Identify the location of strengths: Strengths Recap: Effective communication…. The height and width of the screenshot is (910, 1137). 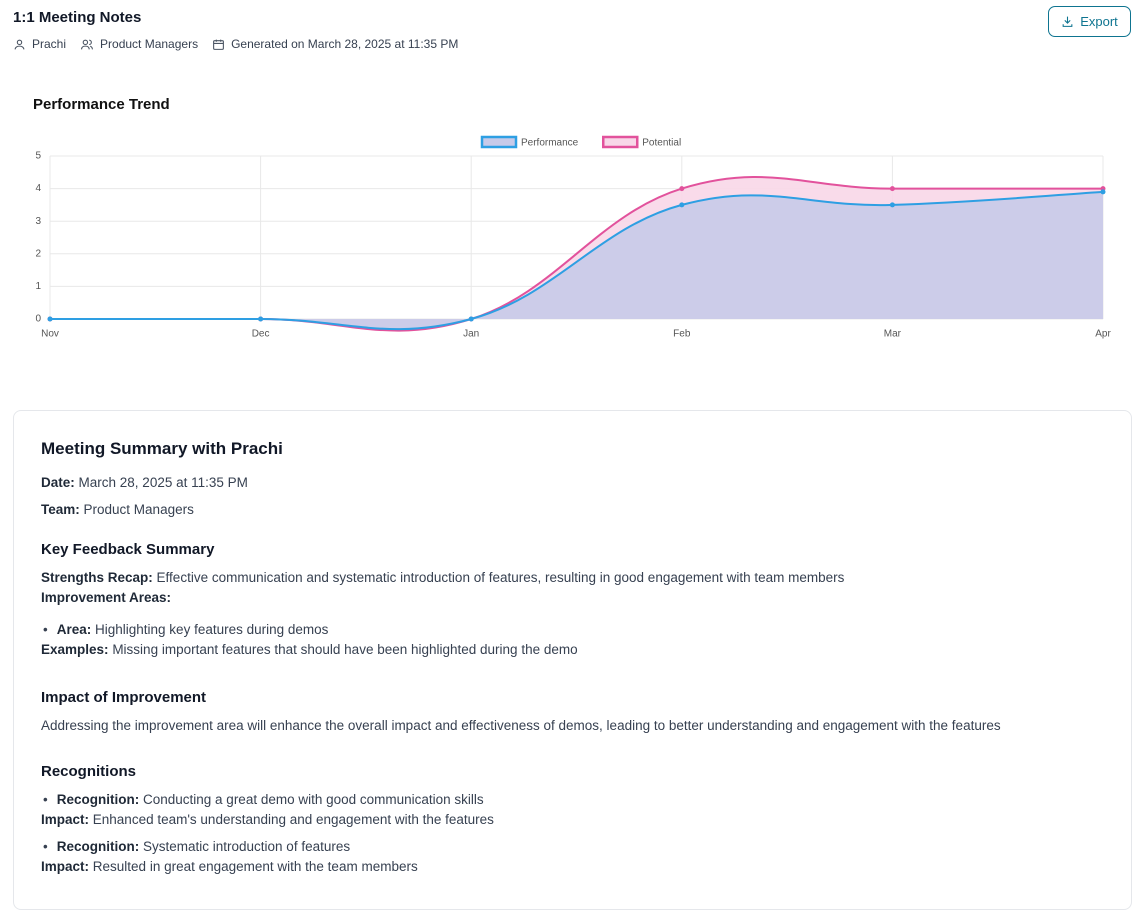
(572, 578).